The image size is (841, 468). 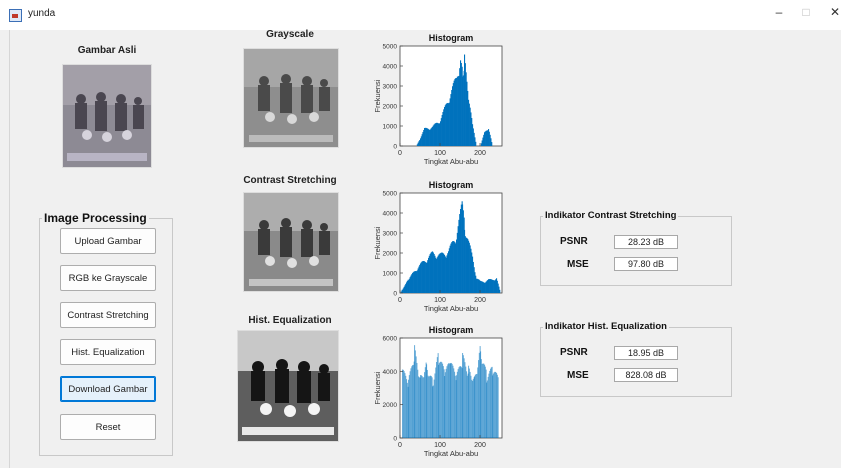 I want to click on hist-equalization-button: Hist. Equalization, so click(x=108, y=352).